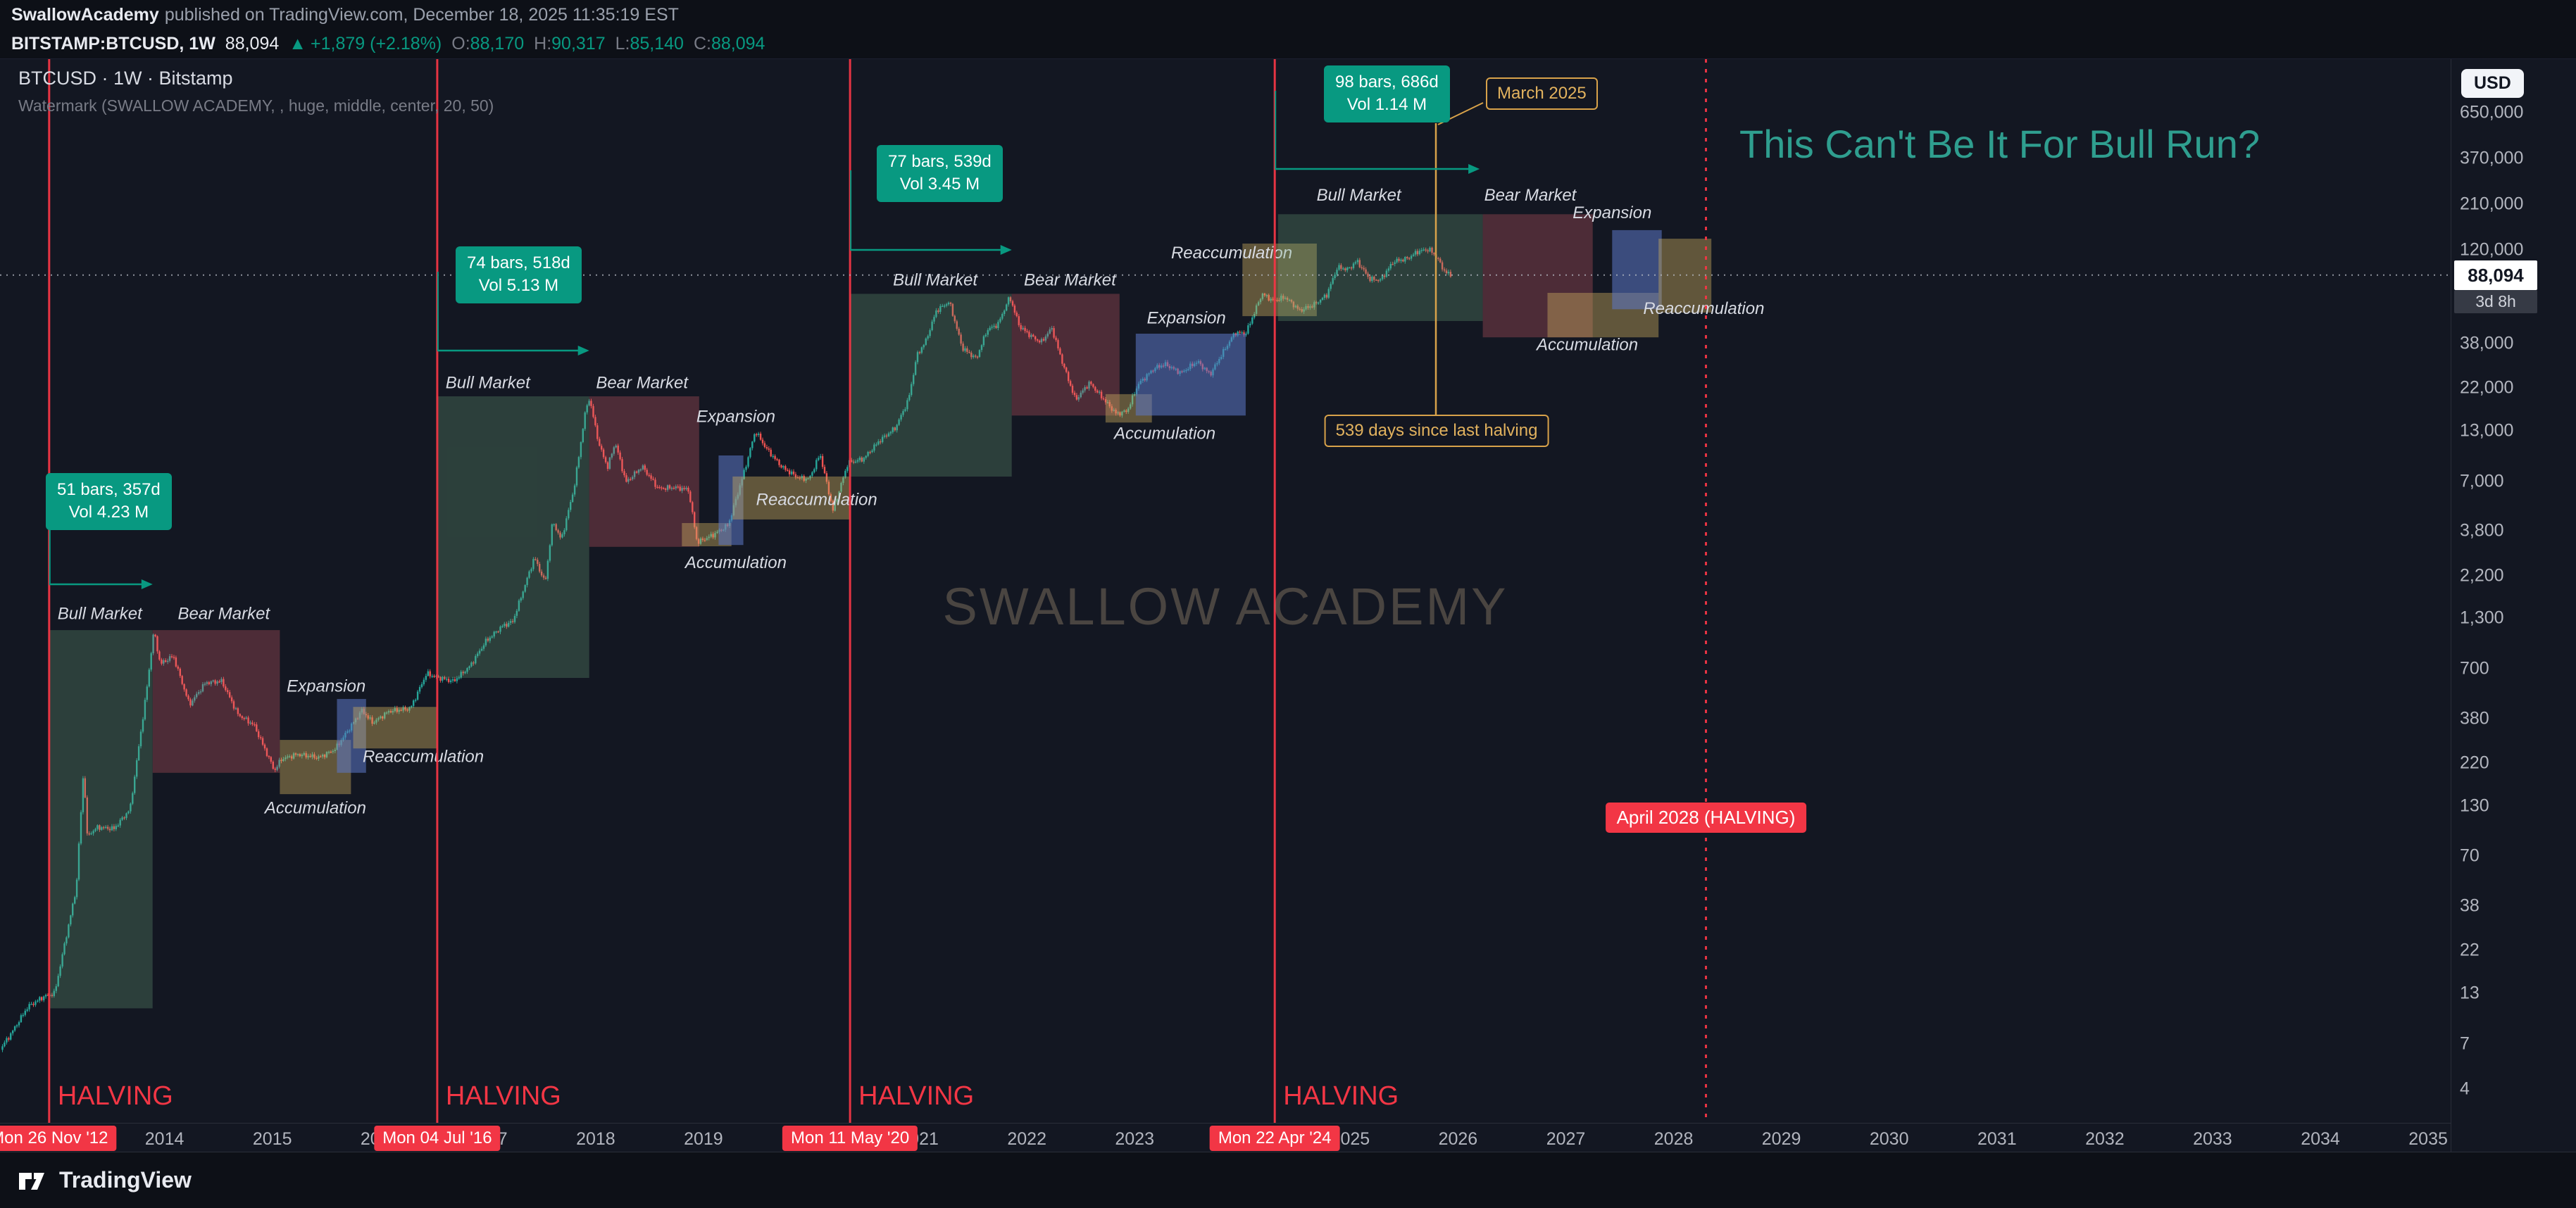 The width and height of the screenshot is (2576, 1208). I want to click on price-tick-label: 380, so click(2474, 718).